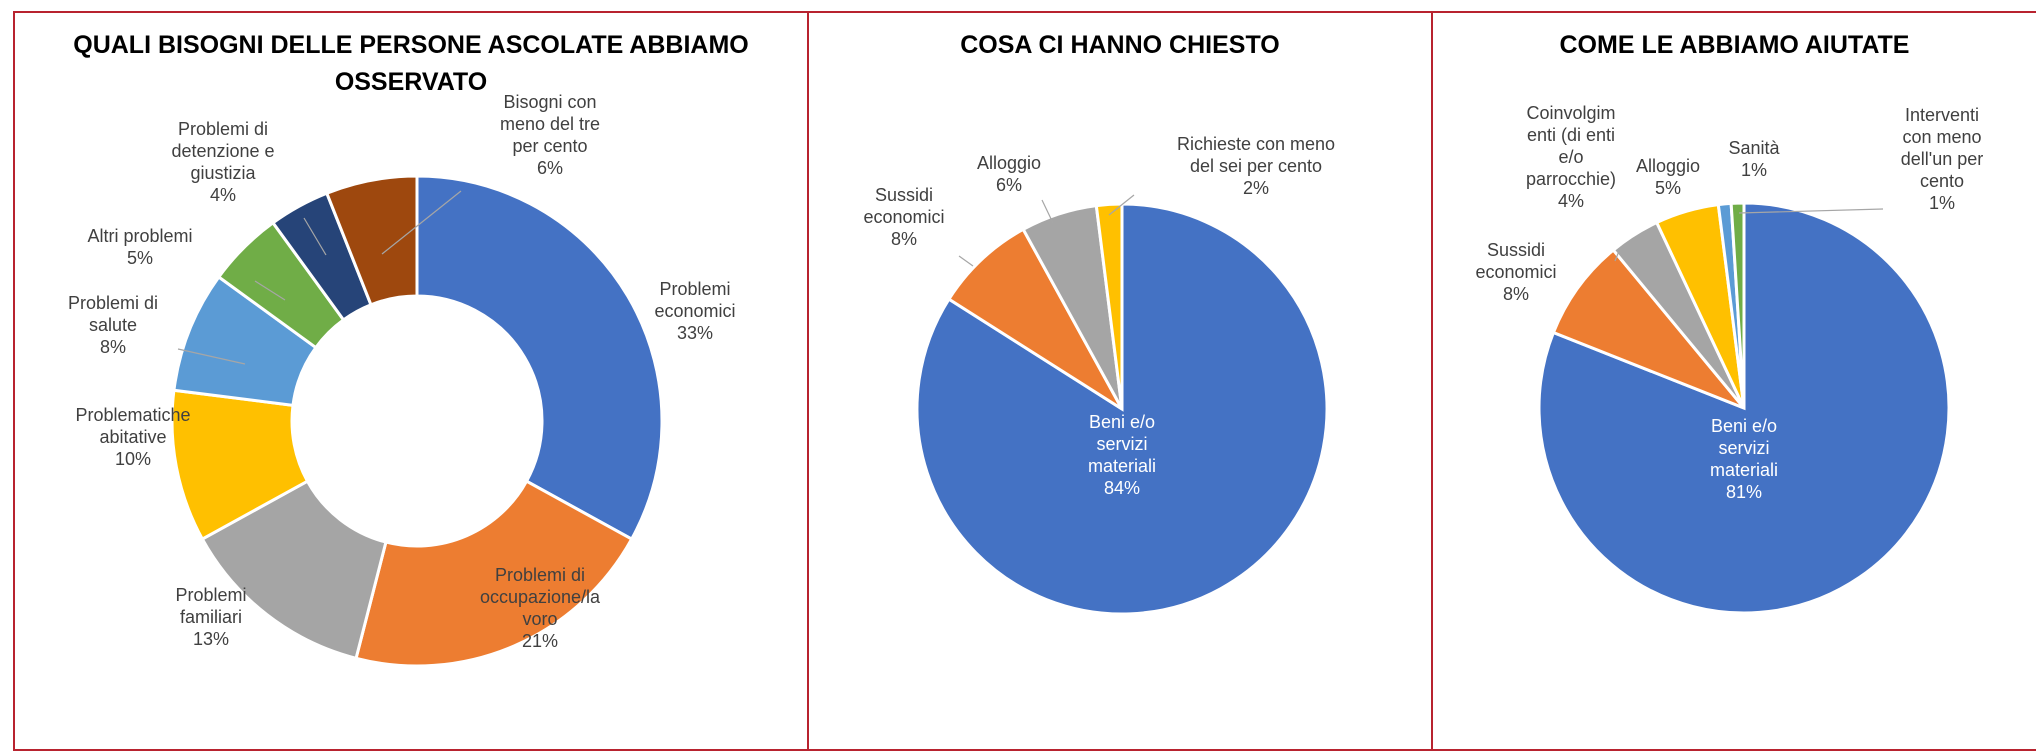 This screenshot has width=2036, height=753. What do you see at coordinates (1754, 159) in the screenshot?
I see `slice-label: Sanità 1%` at bounding box center [1754, 159].